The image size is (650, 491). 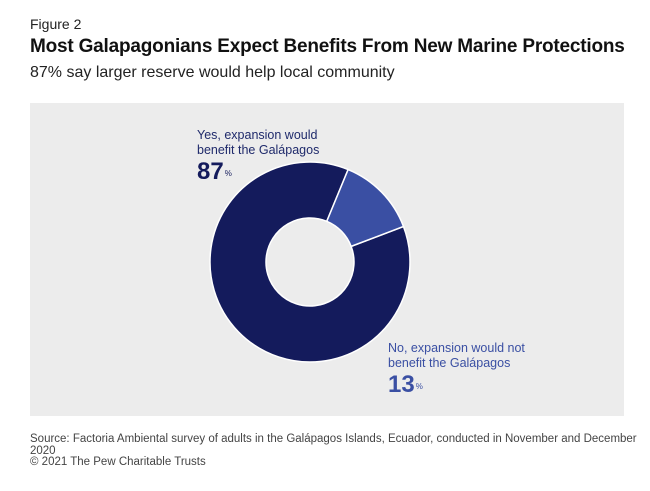 What do you see at coordinates (401, 384) in the screenshot?
I see `no-value: 13` at bounding box center [401, 384].